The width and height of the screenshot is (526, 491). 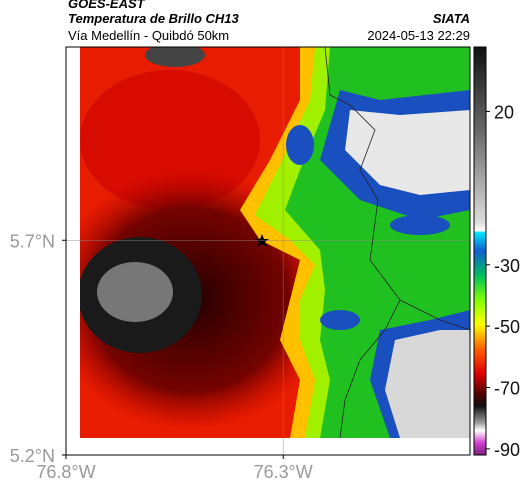 What do you see at coordinates (32, 241) in the screenshot?
I see `y-tick-label: 5.7°N` at bounding box center [32, 241].